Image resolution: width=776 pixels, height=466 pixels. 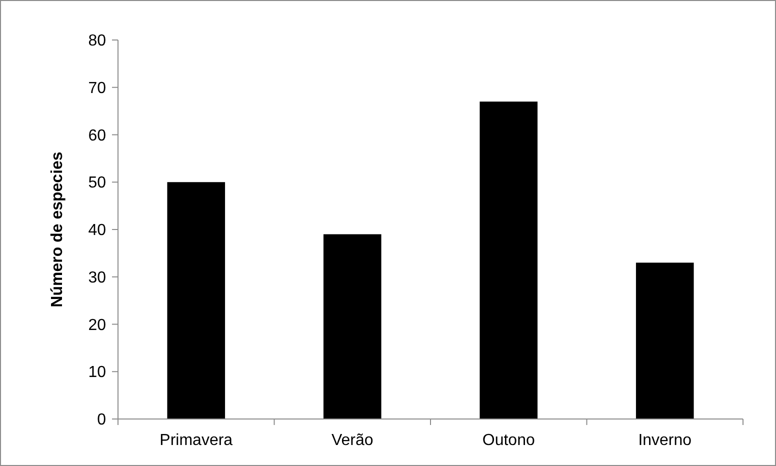 I want to click on y-tick-label: 70, so click(x=97, y=88).